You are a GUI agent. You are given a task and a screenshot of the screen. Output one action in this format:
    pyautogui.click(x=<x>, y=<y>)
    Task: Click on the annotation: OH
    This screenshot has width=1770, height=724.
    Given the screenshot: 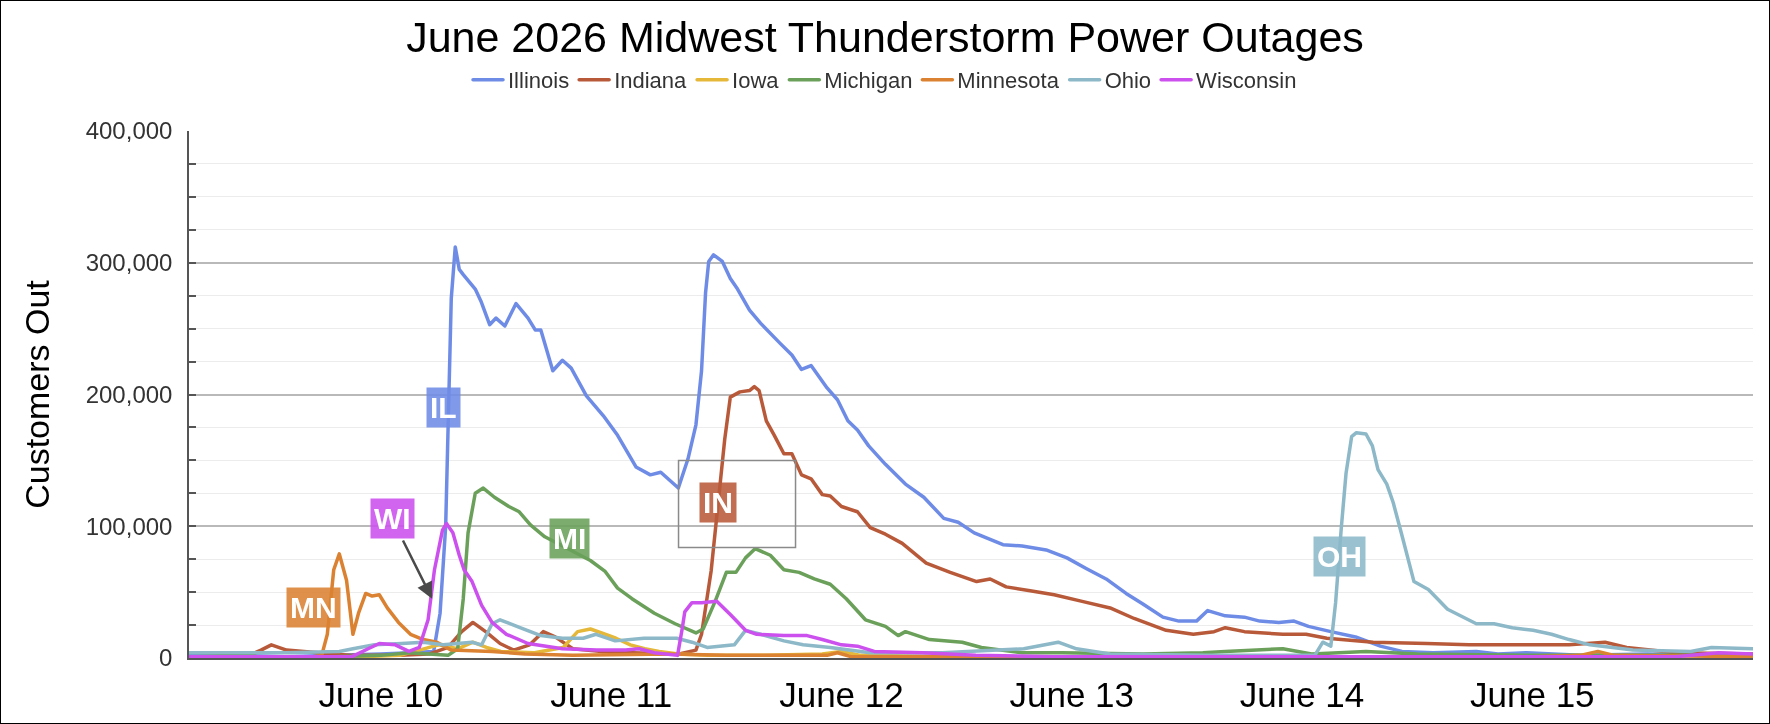 What is the action you would take?
    pyautogui.click(x=1339, y=556)
    